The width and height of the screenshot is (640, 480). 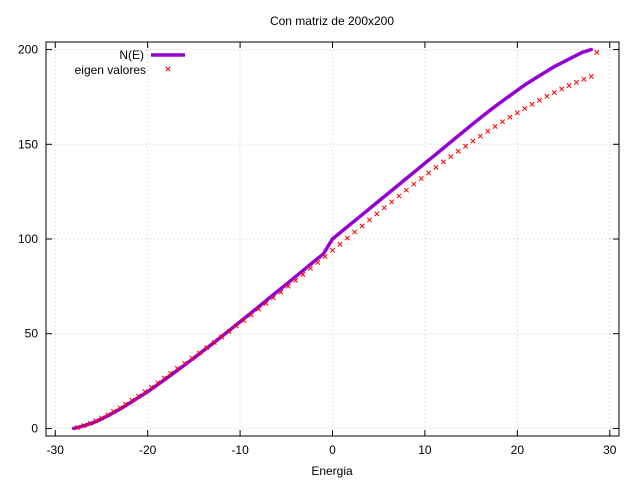 I want to click on legend: N(E) eigen valores, so click(x=130, y=62).